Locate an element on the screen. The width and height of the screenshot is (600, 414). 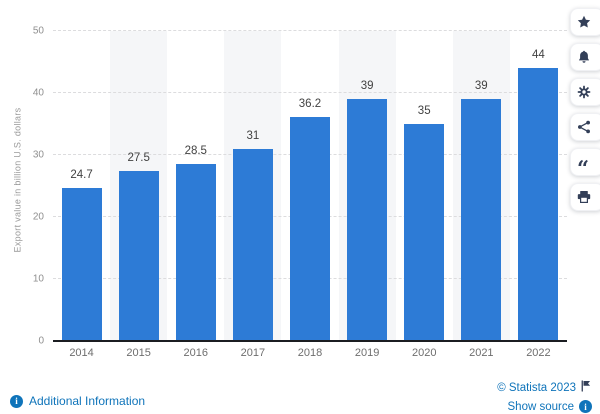
bar-value-label: 35 is located at coordinates (424, 111).